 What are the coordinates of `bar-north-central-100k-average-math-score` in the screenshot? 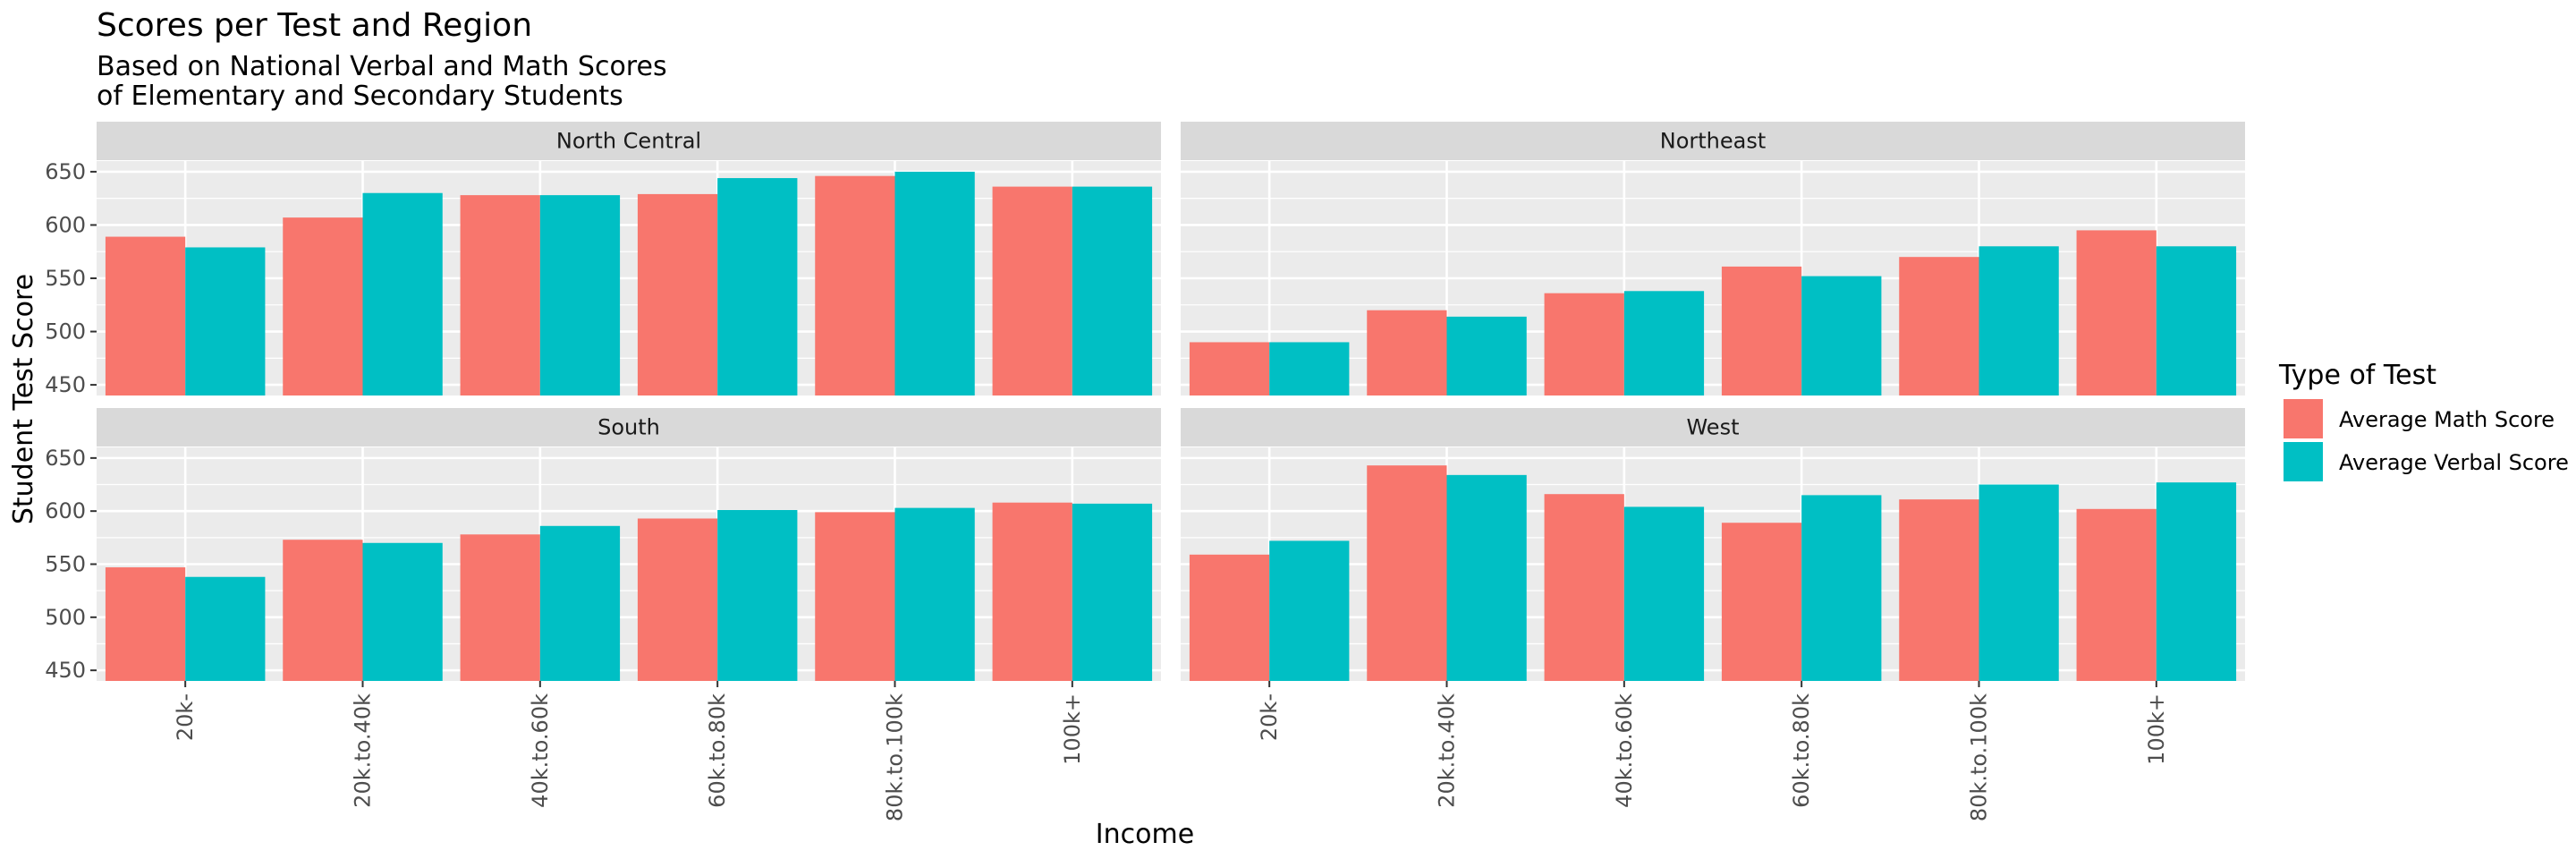 It's located at (1032, 290).